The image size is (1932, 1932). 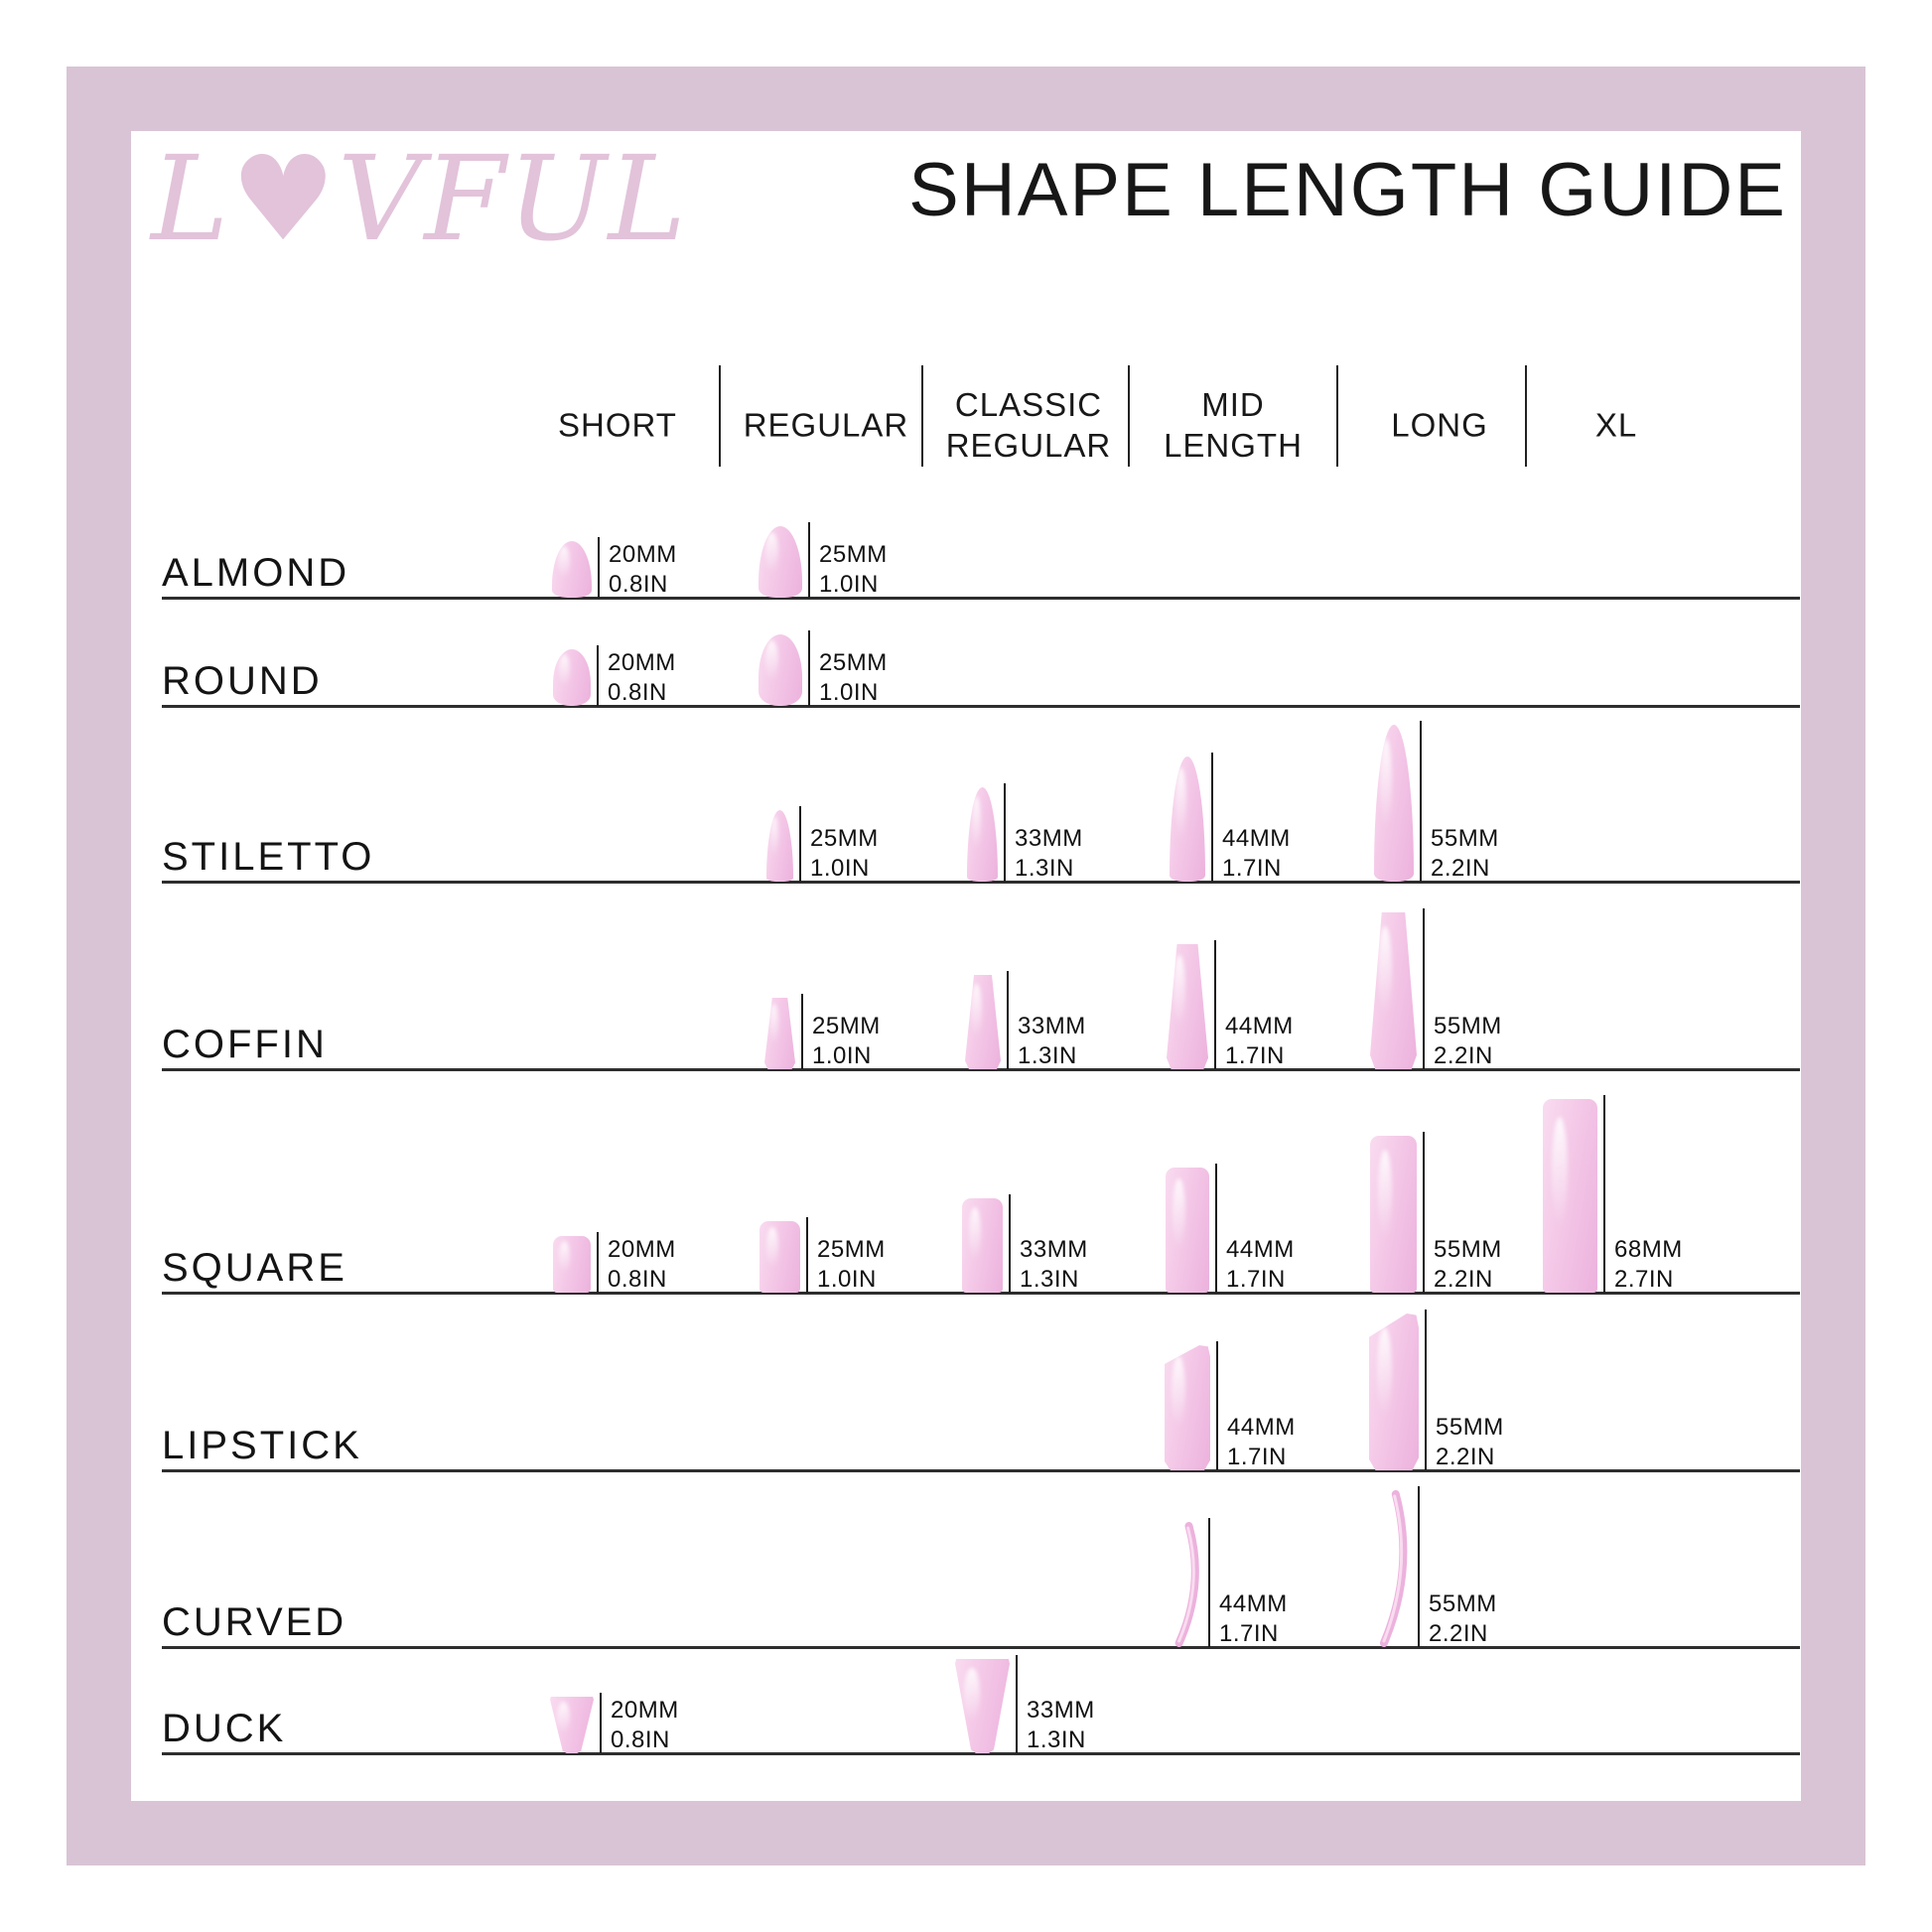 What do you see at coordinates (1613, 1194) in the screenshot?
I see `cell-square-68mm: 68MM 2.7IN` at bounding box center [1613, 1194].